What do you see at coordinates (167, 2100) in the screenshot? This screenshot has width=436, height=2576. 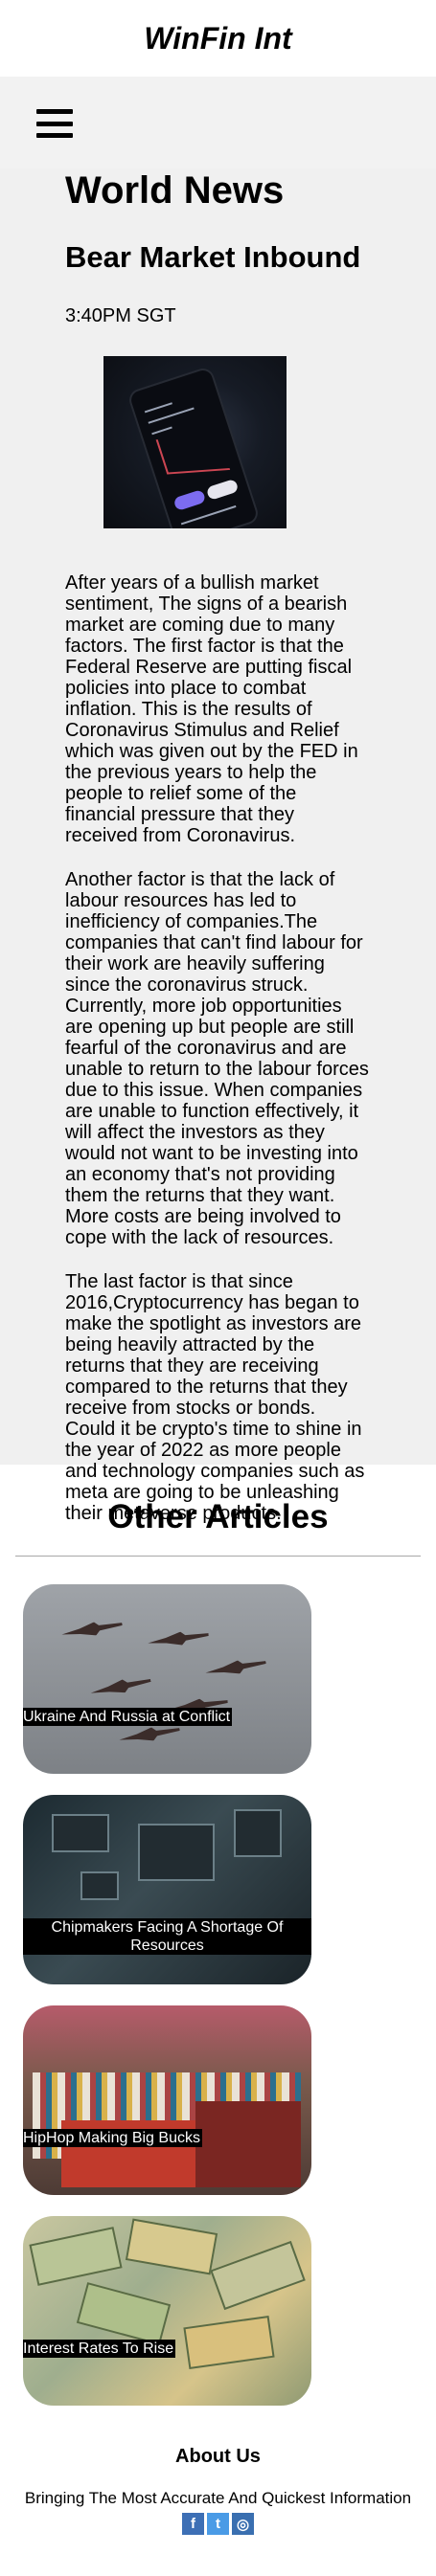 I see `article-card-hiphop: HipHop Making Big Bucks` at bounding box center [167, 2100].